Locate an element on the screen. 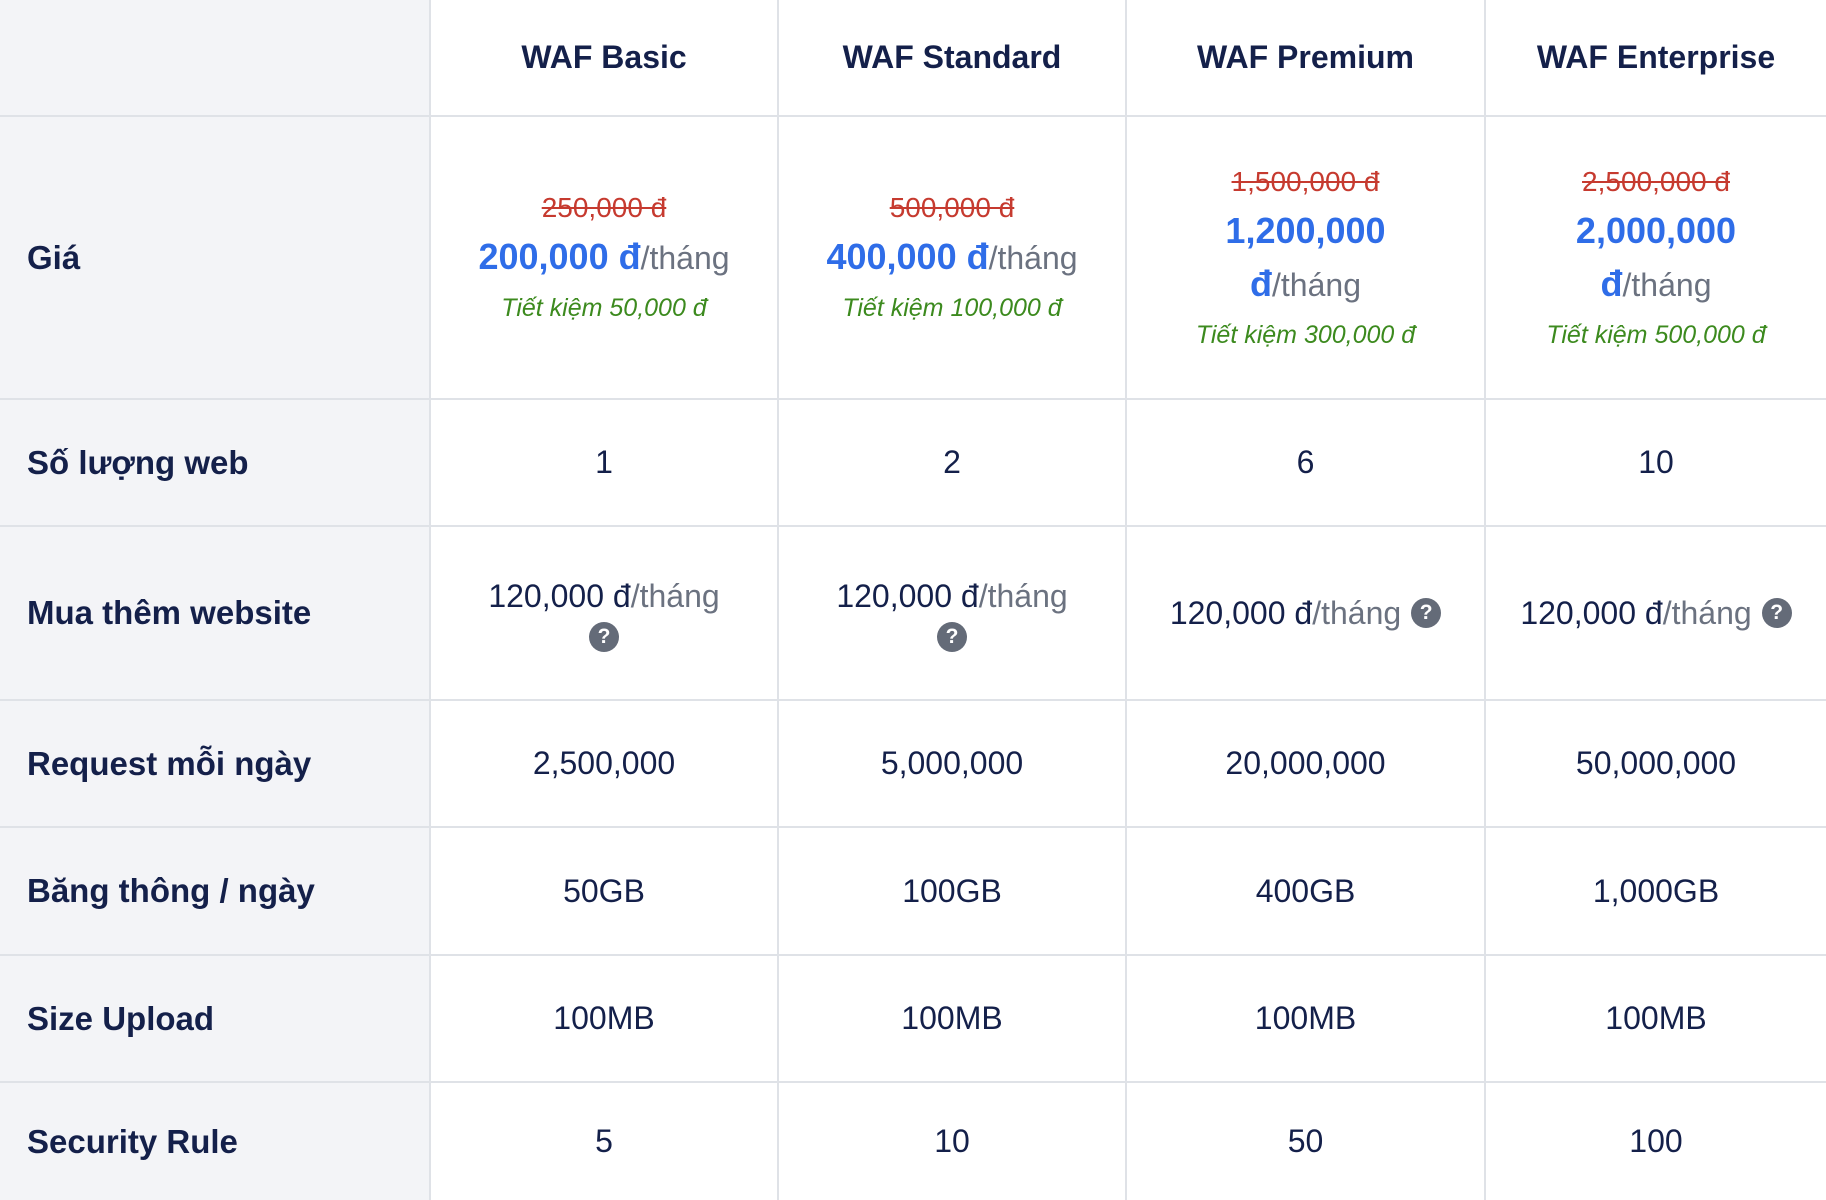 The width and height of the screenshot is (1826, 1200). upload-premium: 100MB is located at coordinates (1306, 1019).